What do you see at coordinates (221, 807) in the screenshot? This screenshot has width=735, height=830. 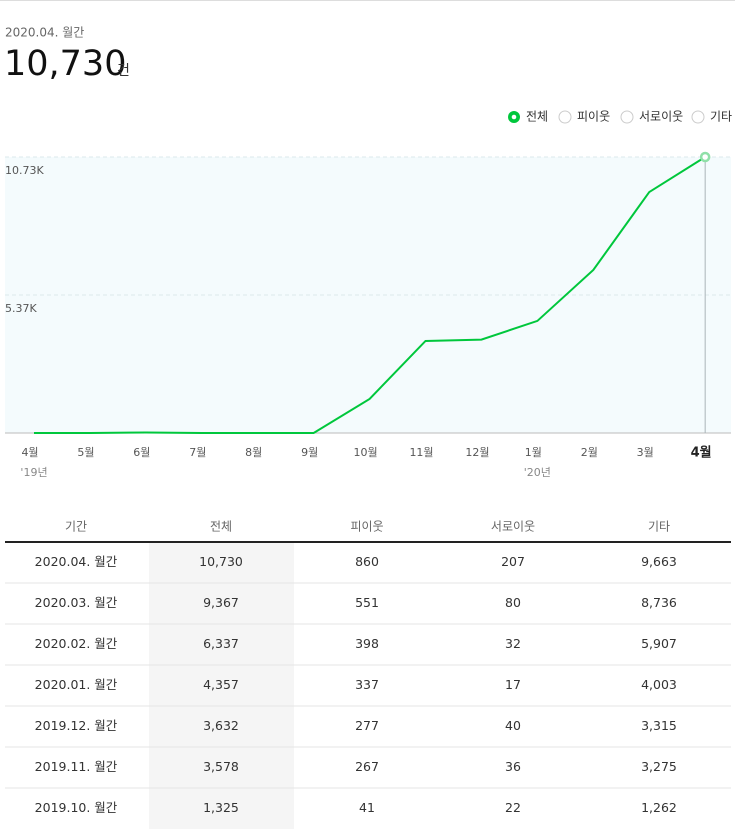 I see `table-cell: 1,325` at bounding box center [221, 807].